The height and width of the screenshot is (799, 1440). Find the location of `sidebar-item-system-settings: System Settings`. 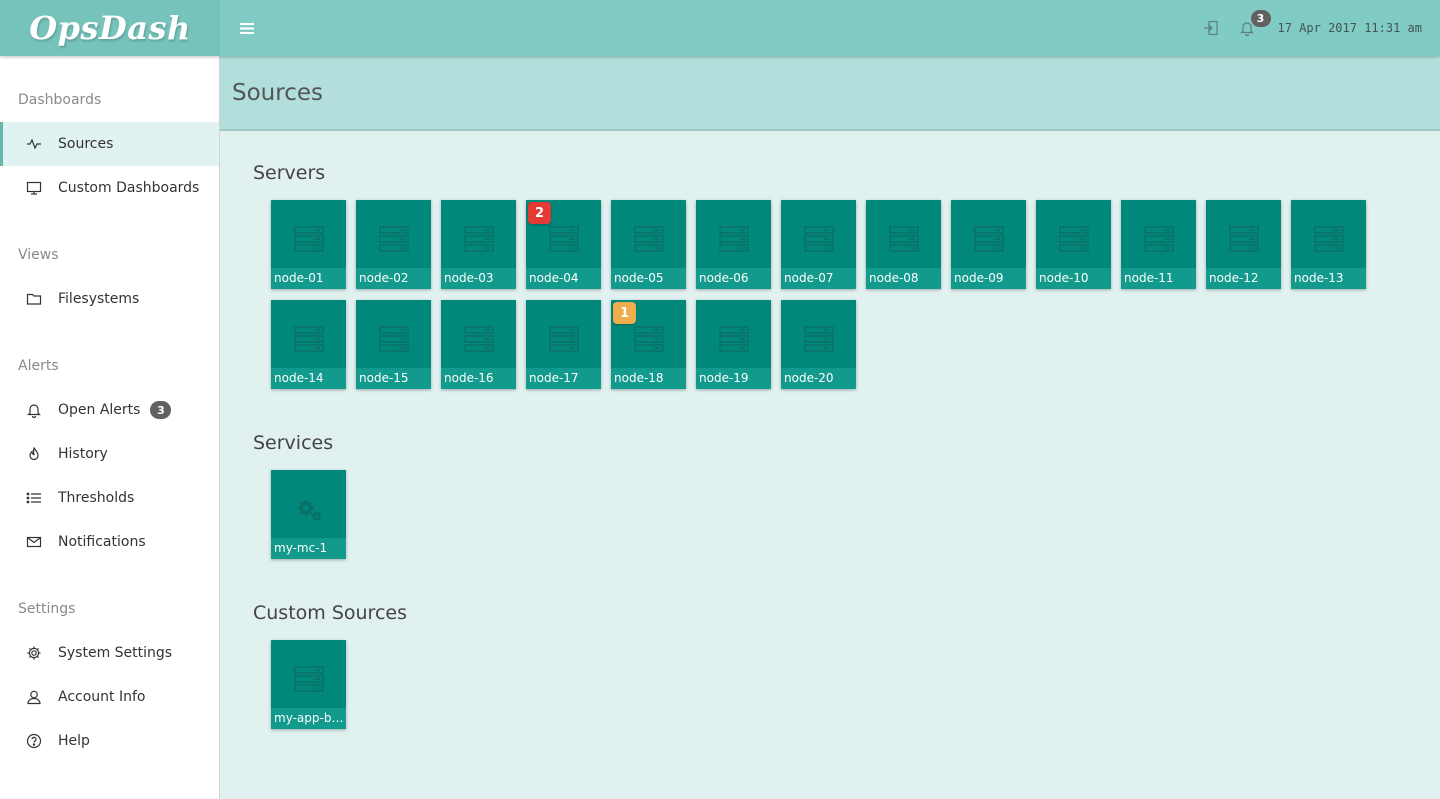

sidebar-item-system-settings: System Settings is located at coordinates (109, 653).